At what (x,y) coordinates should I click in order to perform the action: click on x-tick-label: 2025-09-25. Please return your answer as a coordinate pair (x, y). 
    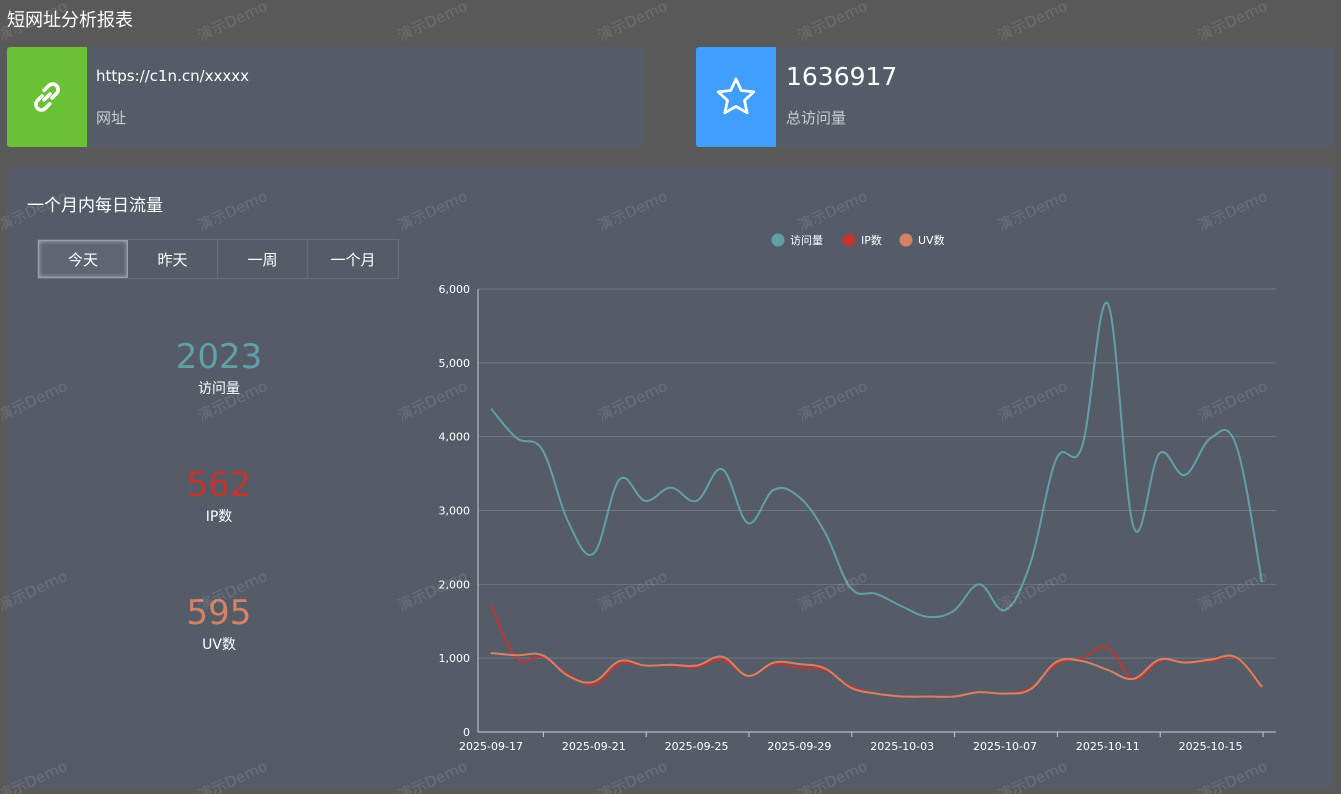
    Looking at the image, I should click on (697, 746).